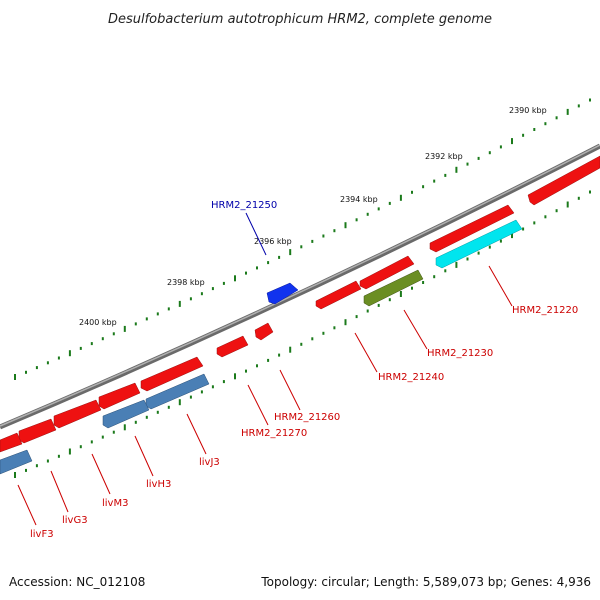  I want to click on feature-blue, so click(282, 293).